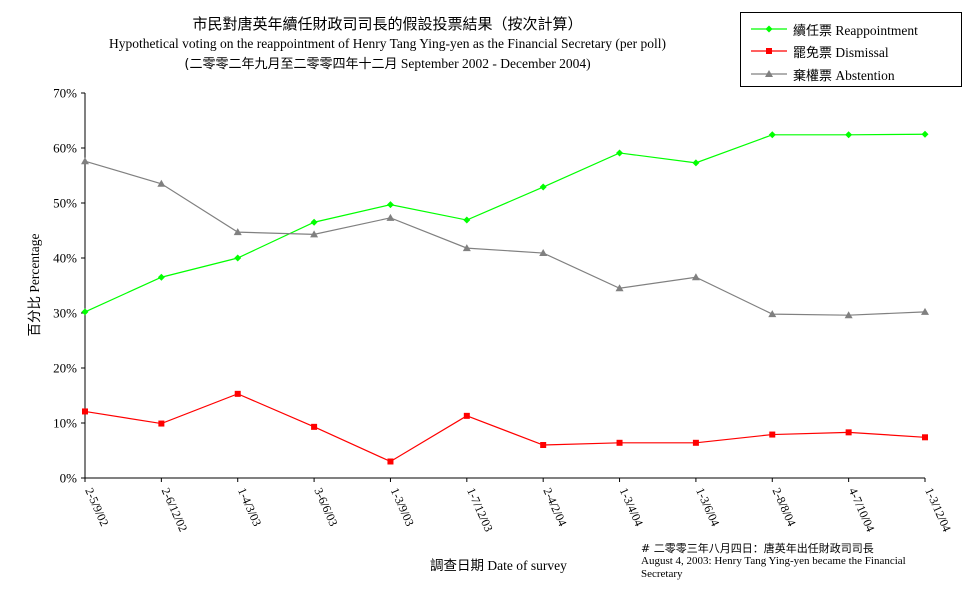  I want to click on chart-period-zh: (二零零二年九月至二零零四年十二月, so click(291, 64).